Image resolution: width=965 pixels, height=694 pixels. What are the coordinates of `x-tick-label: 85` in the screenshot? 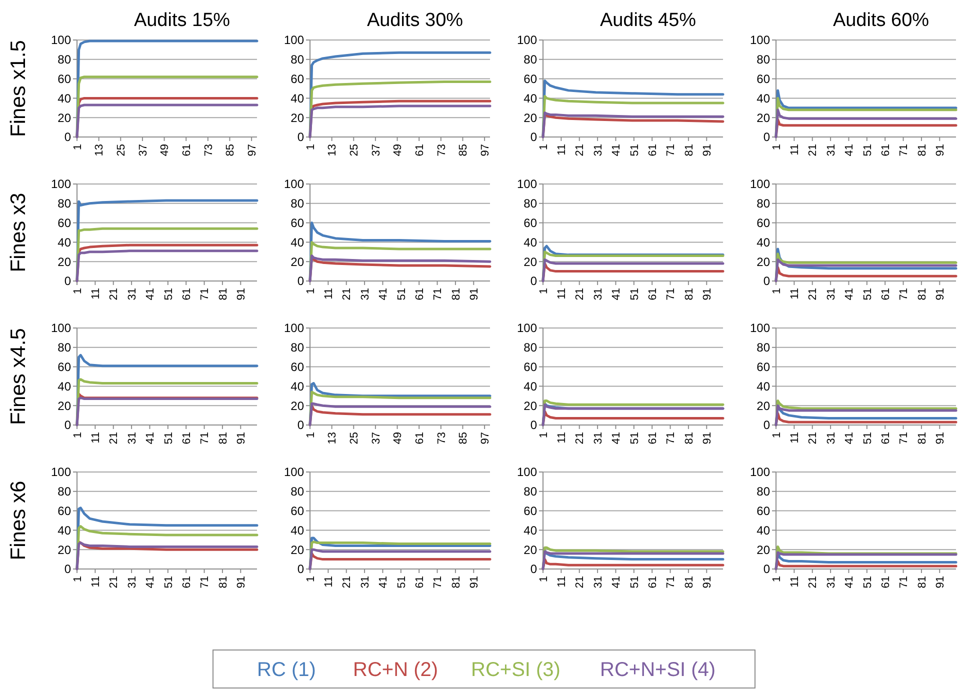 It's located at (464, 438).